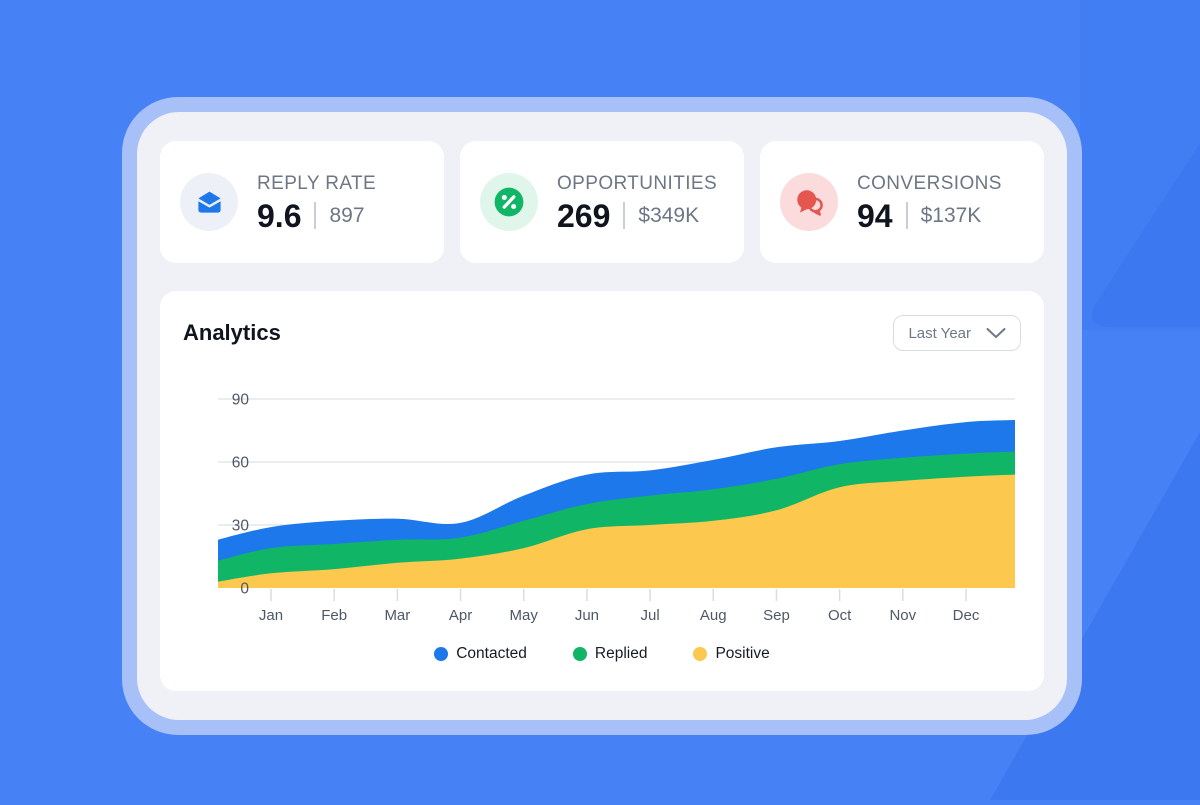 Image resolution: width=1200 pixels, height=805 pixels. What do you see at coordinates (875, 215) in the screenshot?
I see `stat-value: 94` at bounding box center [875, 215].